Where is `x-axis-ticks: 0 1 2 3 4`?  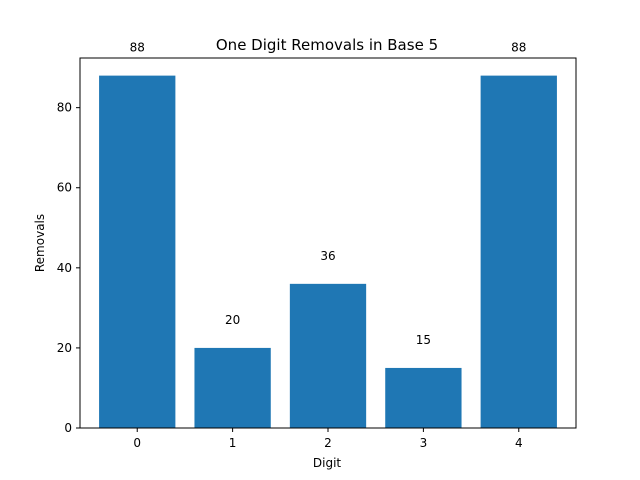 x-axis-ticks: 0 1 2 3 4 is located at coordinates (328, 439).